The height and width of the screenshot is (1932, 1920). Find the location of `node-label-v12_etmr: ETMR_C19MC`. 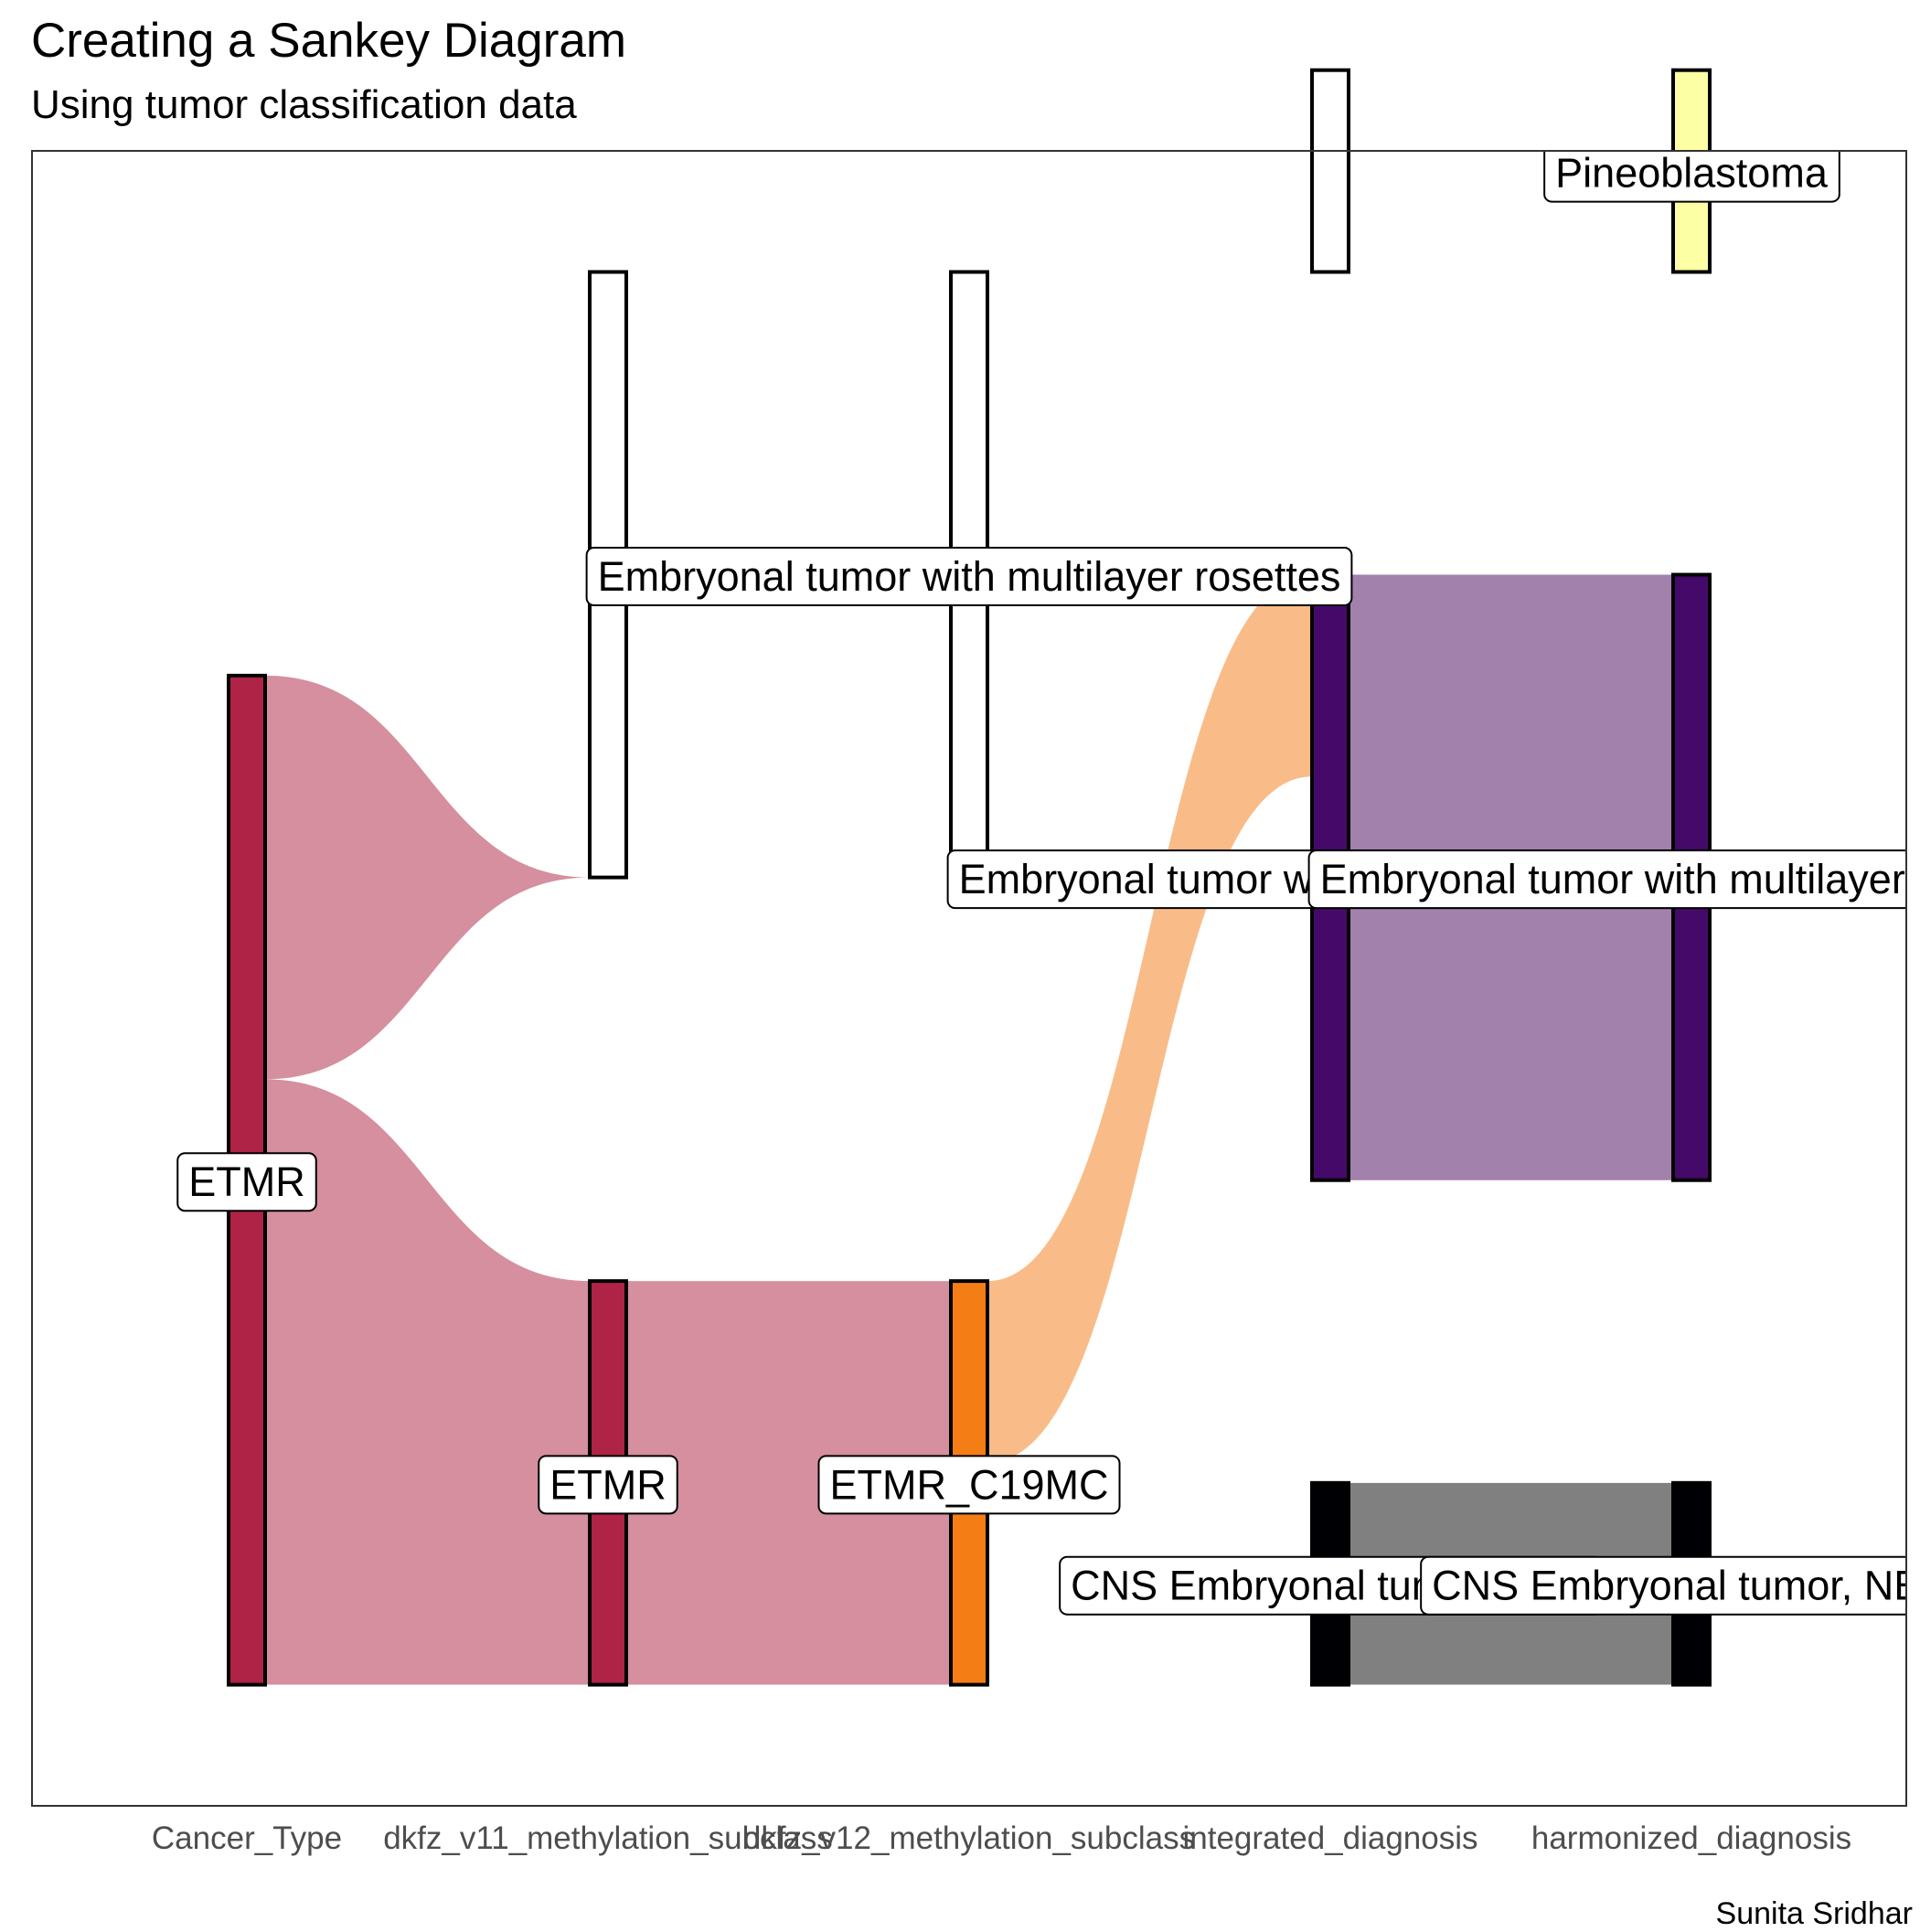

node-label-v12_etmr: ETMR_C19MC is located at coordinates (969, 1485).